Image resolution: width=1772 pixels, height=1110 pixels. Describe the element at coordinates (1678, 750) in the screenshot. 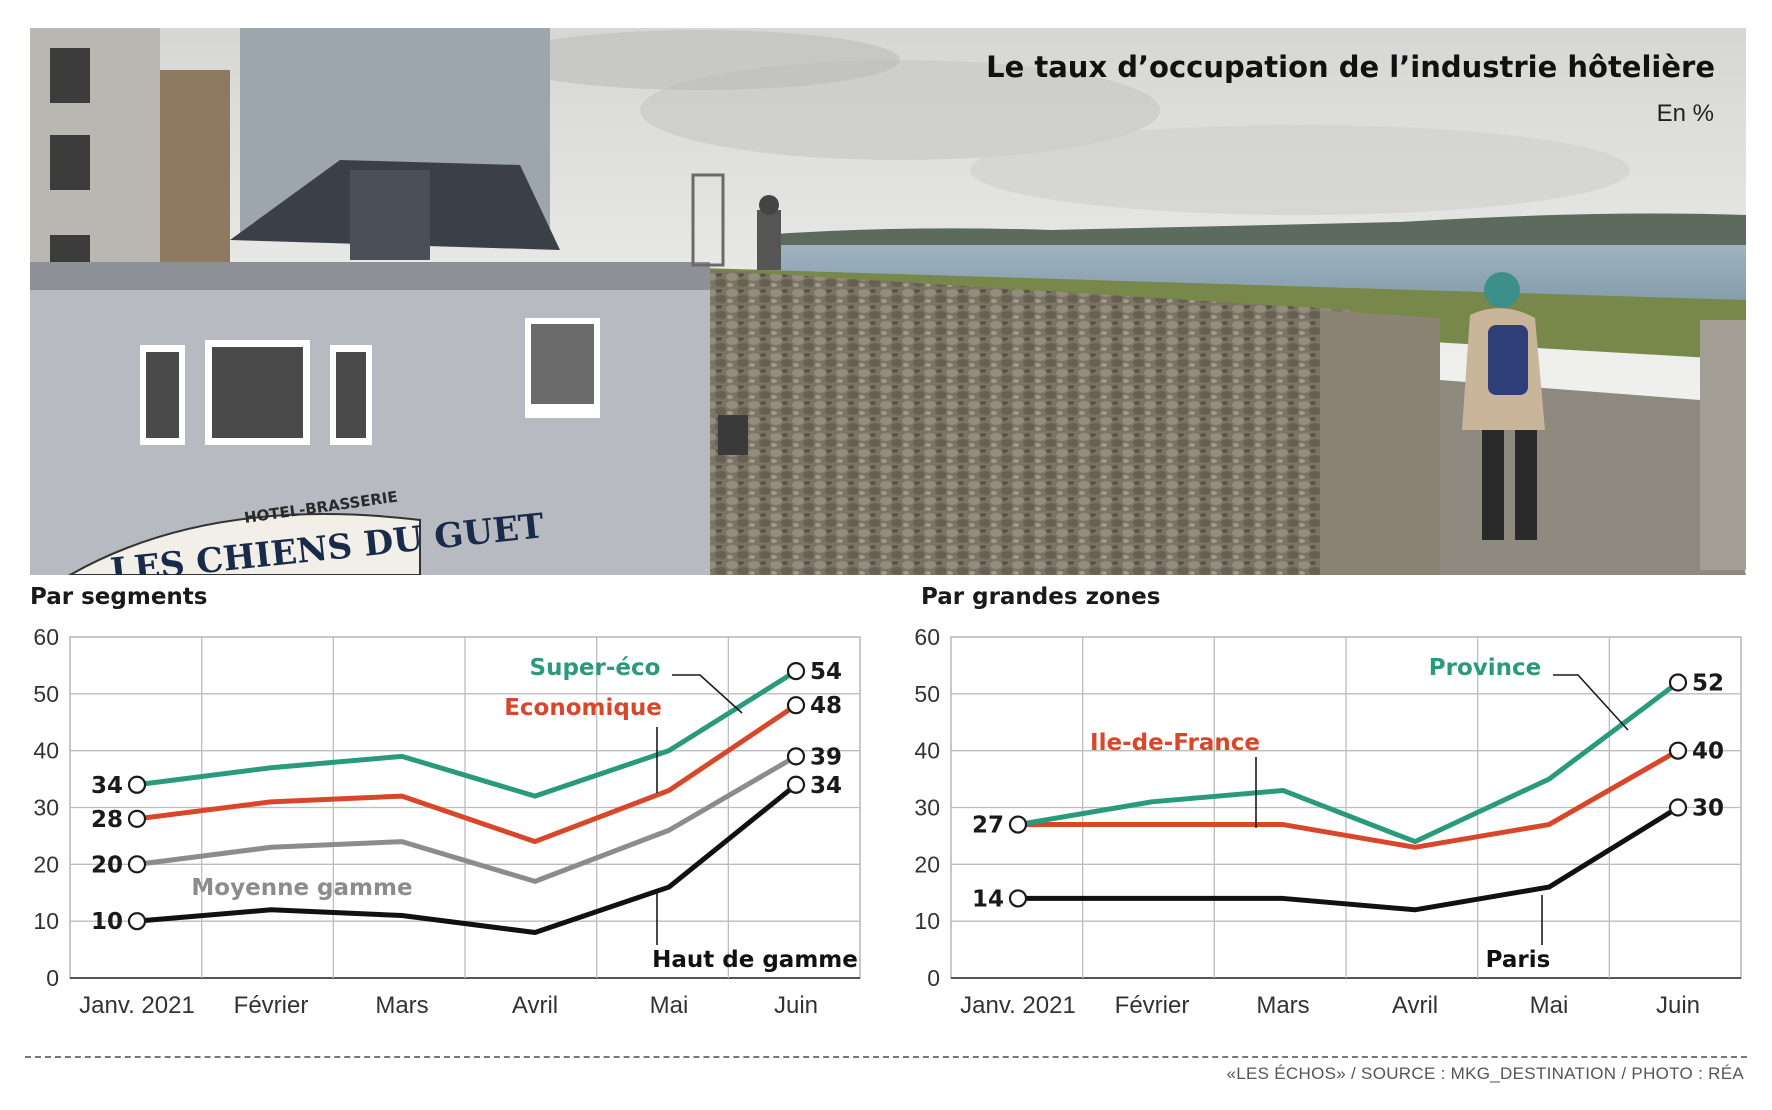

I see `c1-marker-ile-de-france-end` at that location.